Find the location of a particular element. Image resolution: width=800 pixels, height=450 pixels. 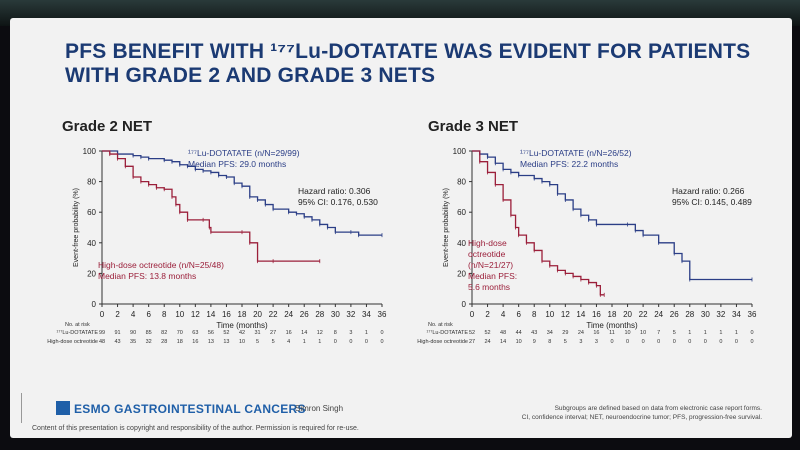

chart1-x-tick-label: 28 is located at coordinates (689, 314).